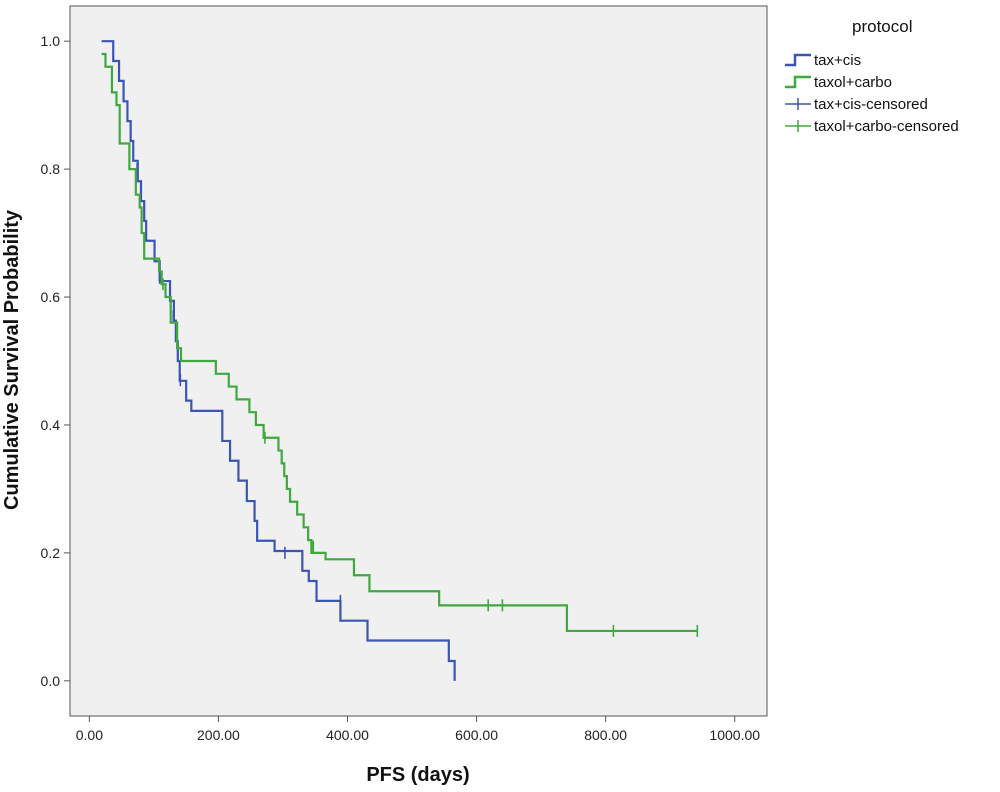 The height and width of the screenshot is (792, 1000). I want to click on y-tick-label: 0.8, so click(51, 169).